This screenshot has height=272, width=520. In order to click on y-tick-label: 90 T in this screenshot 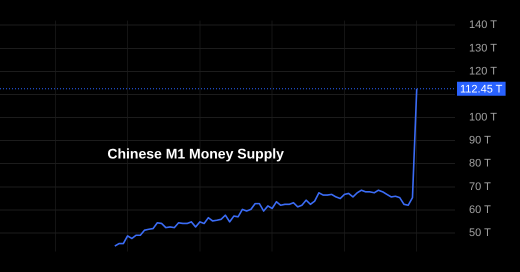, I will do `click(480, 140)`.